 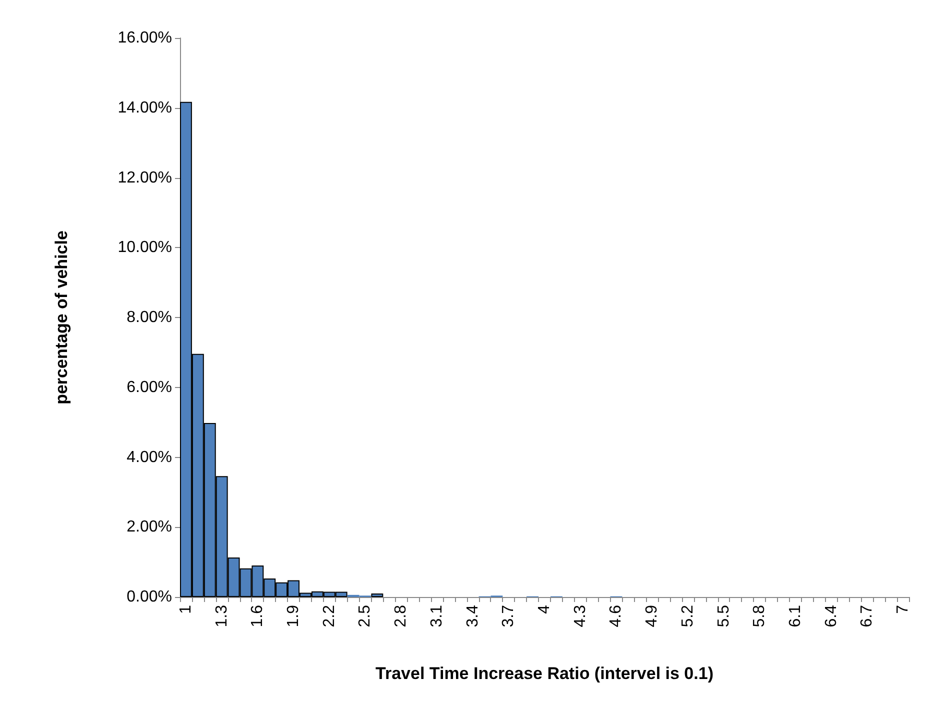 What do you see at coordinates (759, 616) in the screenshot?
I see `x-tick-label: 5.8` at bounding box center [759, 616].